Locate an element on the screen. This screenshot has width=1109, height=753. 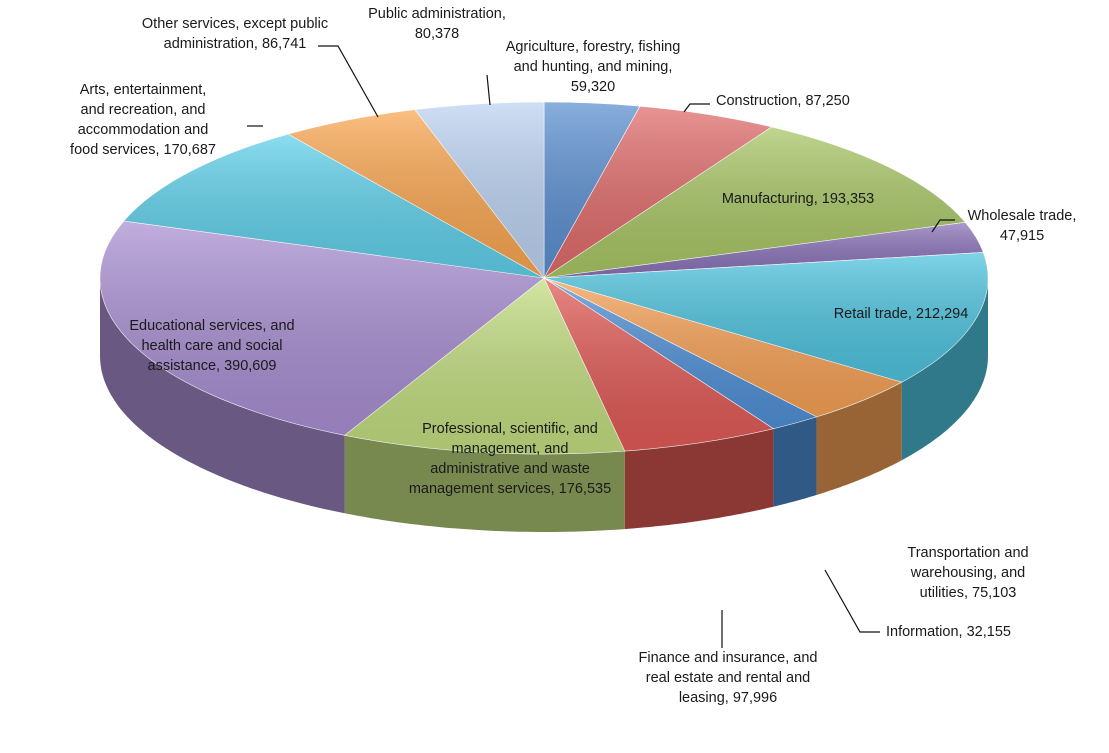
label-information: Information, 32,155 is located at coordinates (948, 632).